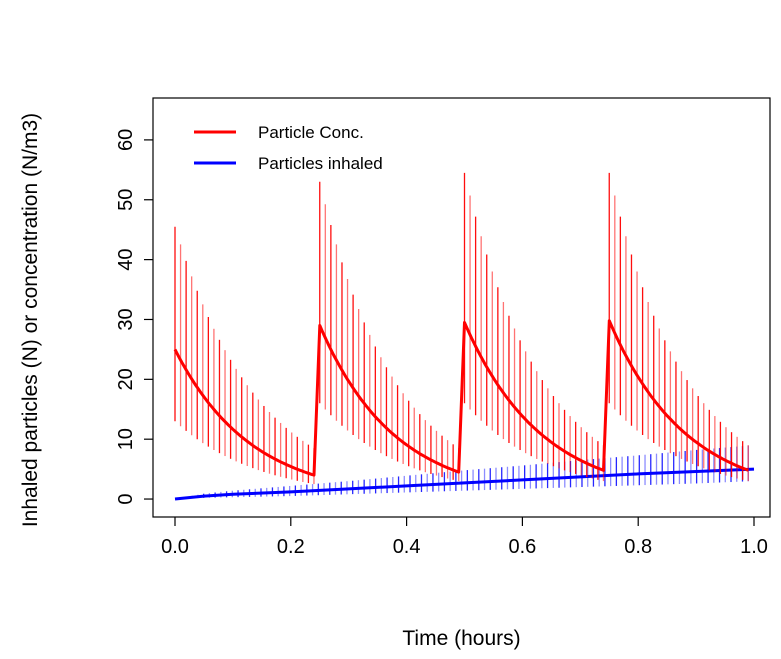  Describe the element at coordinates (311, 132) in the screenshot. I see `legend-label-conc: Particle Conc.` at that location.